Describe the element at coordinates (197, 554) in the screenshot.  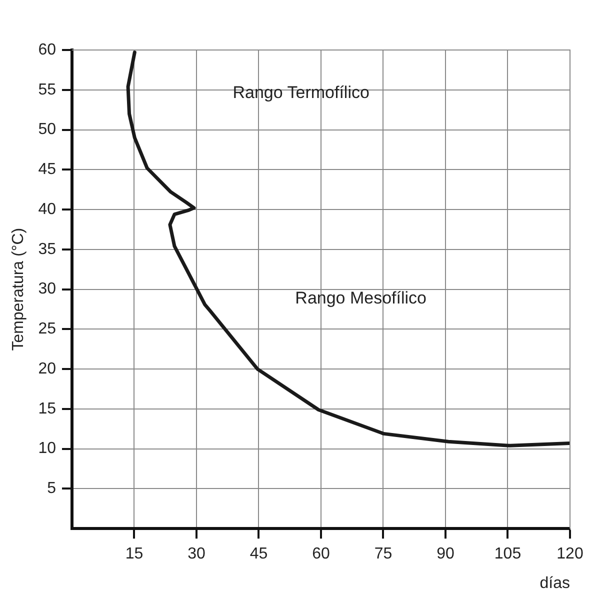
I see `x-tick-label: 30` at that location.